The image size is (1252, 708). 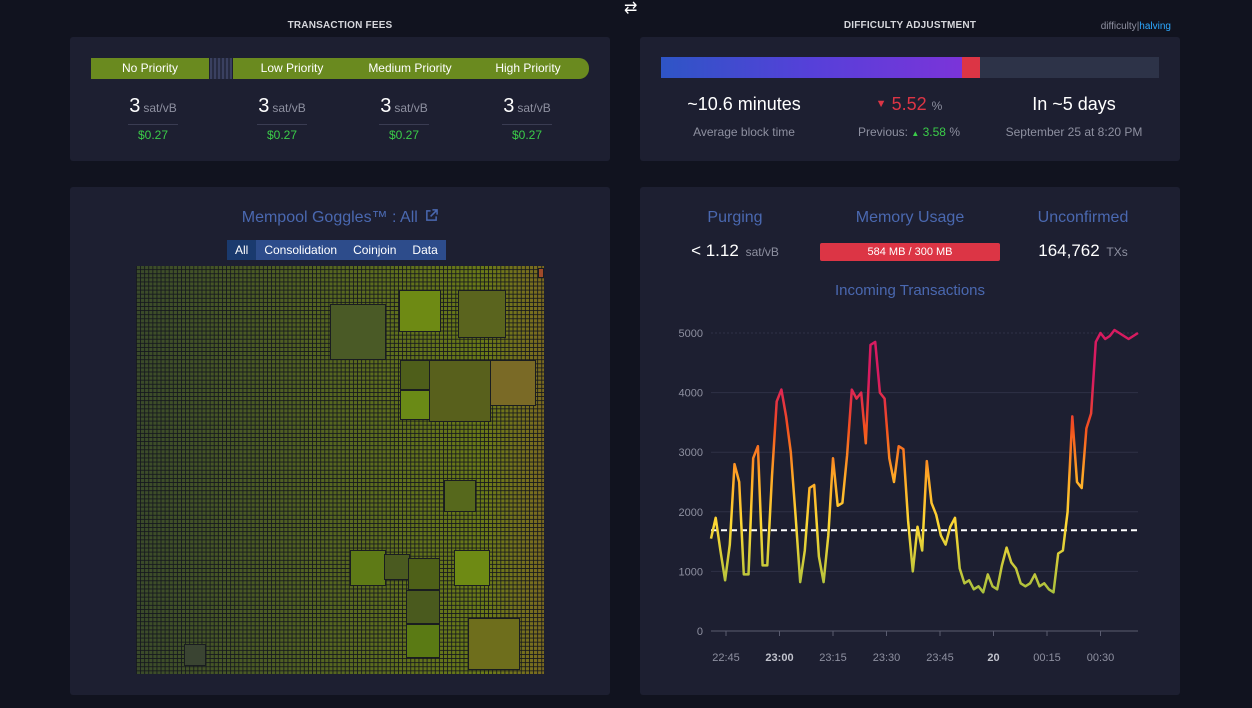 What do you see at coordinates (1155, 26) in the screenshot?
I see `toggle-halving: halving` at bounding box center [1155, 26].